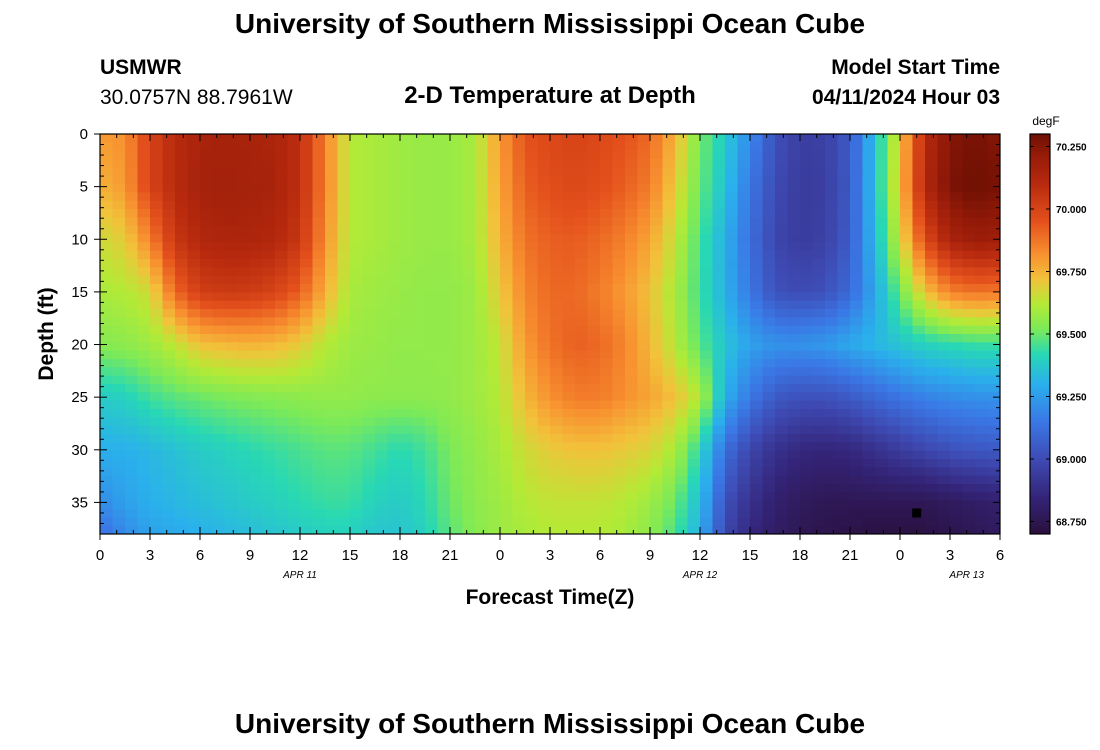 The image size is (1100, 750). What do you see at coordinates (1071, 273) in the screenshot?
I see `colorbar-tick-label: 69.750` at bounding box center [1071, 273].